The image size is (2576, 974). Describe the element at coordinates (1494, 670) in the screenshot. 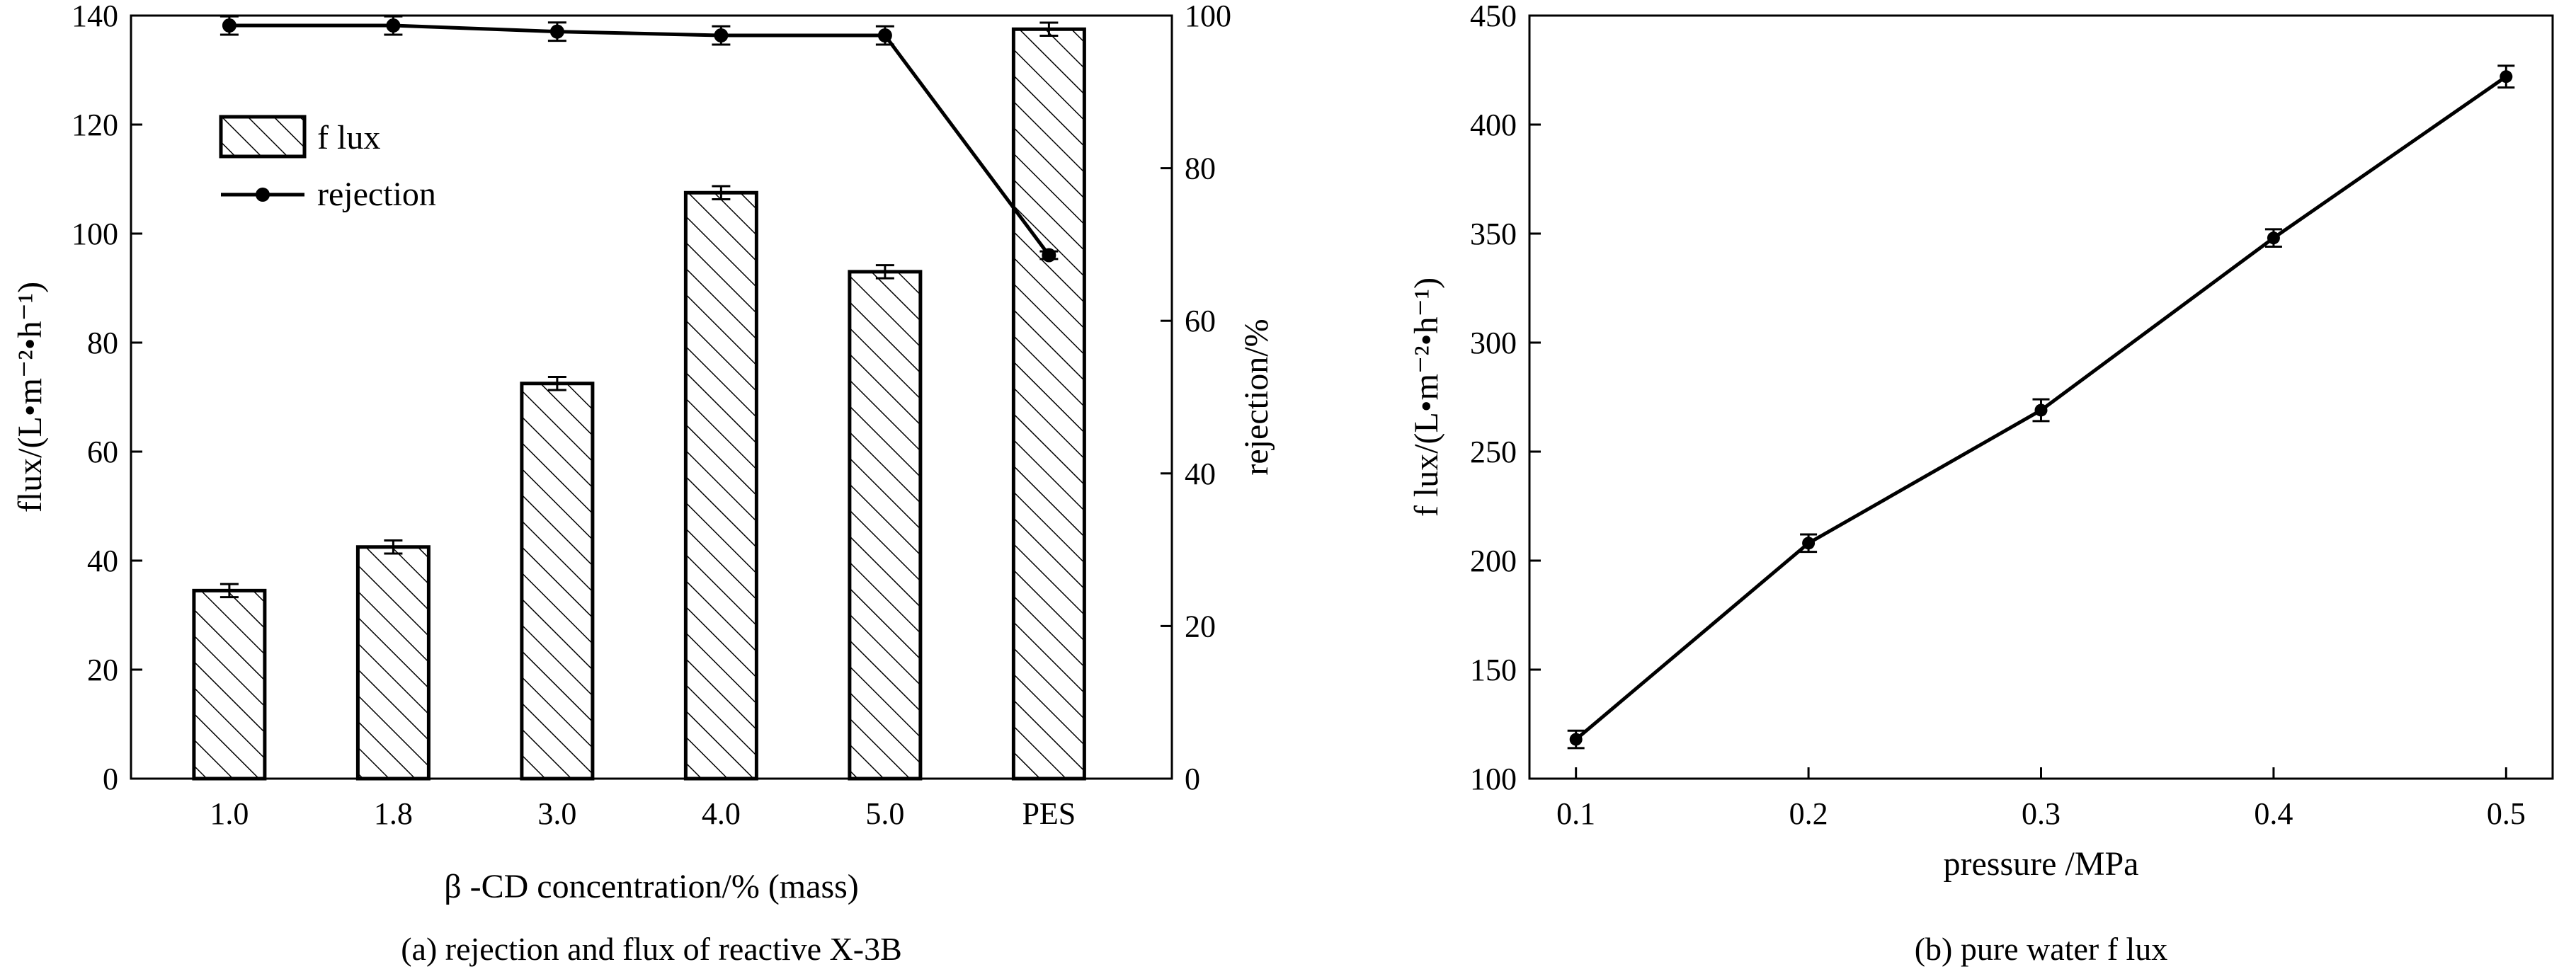

I see `y-tick-label: 150` at that location.